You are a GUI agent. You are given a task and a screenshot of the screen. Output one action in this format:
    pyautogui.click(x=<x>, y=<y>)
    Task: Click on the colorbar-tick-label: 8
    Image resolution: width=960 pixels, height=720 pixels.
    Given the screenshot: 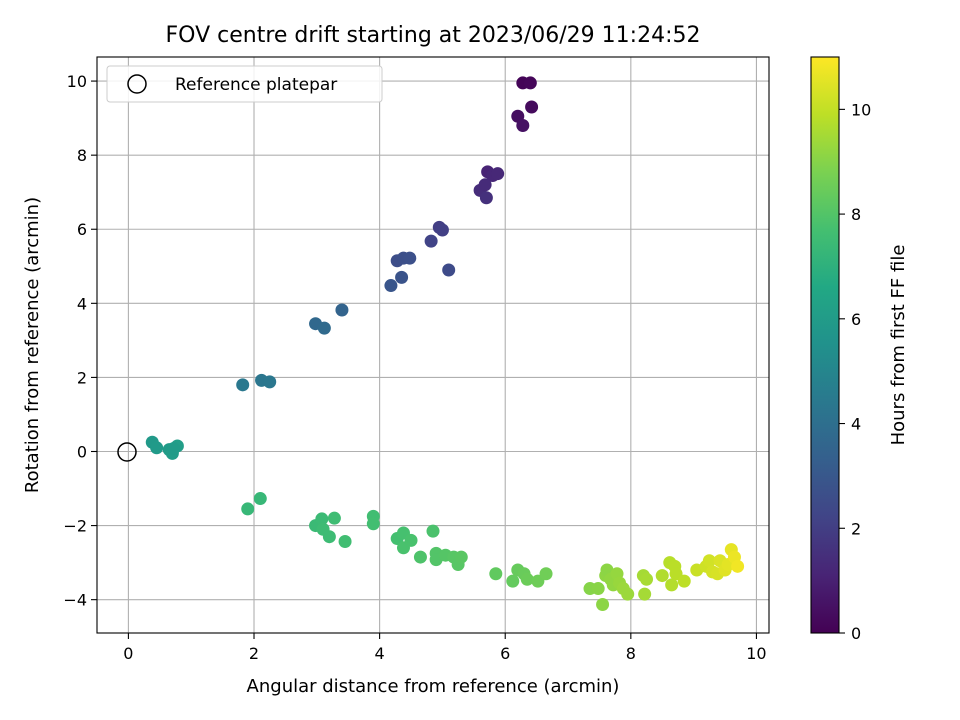 What is the action you would take?
    pyautogui.click(x=856, y=214)
    